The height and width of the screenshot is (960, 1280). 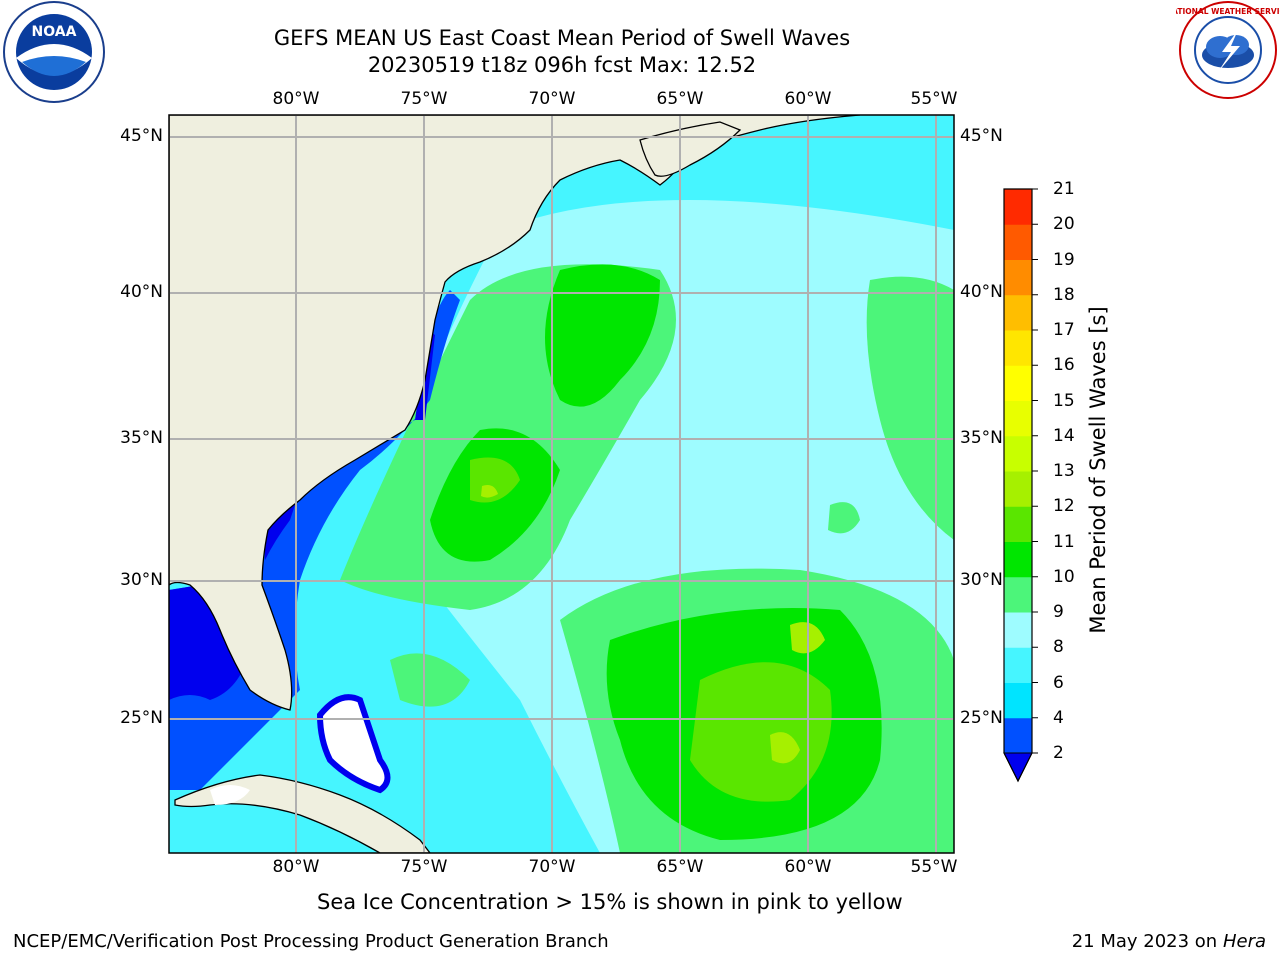 I want to click on lon-label-bottom: 80°W, so click(x=296, y=867).